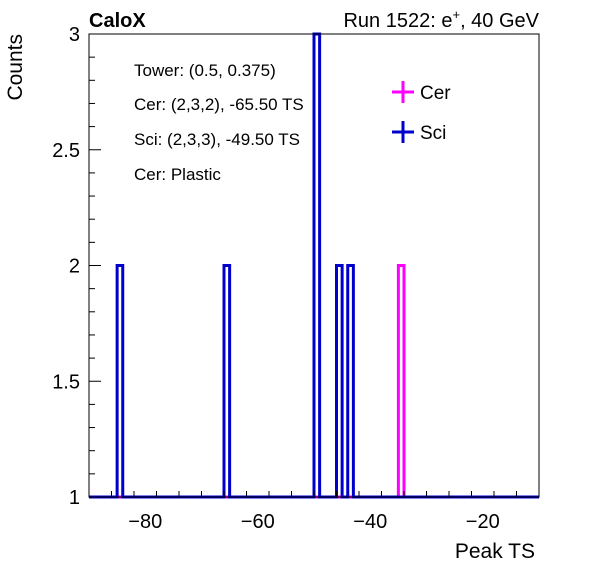 Image resolution: width=596 pixels, height=572 pixels. Describe the element at coordinates (483, 522) in the screenshot. I see `x-tick-label: −20` at that location.